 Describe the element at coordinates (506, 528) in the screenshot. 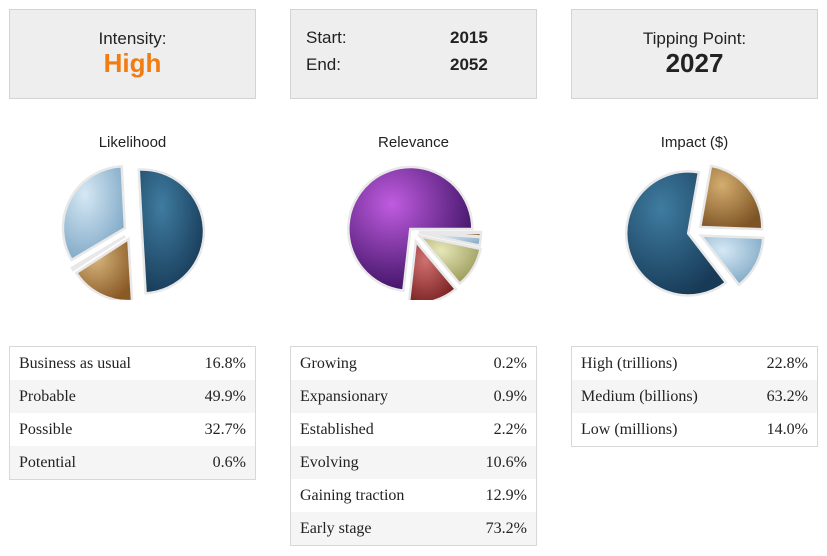

I see `row-value: 73.2%` at that location.